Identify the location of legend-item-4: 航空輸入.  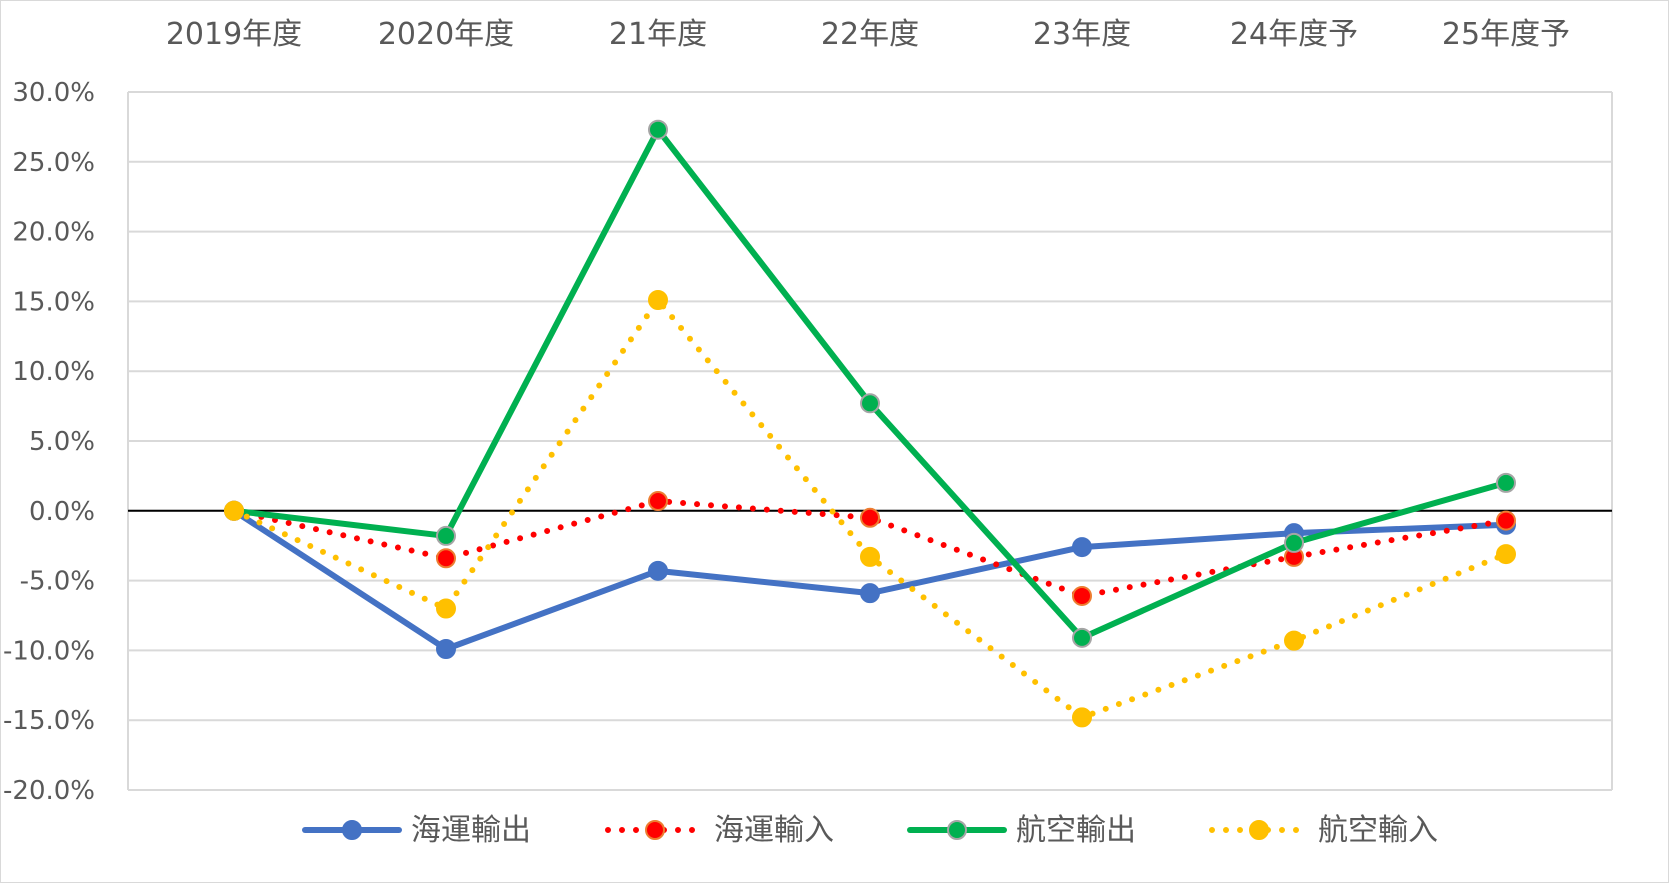
(1323, 830).